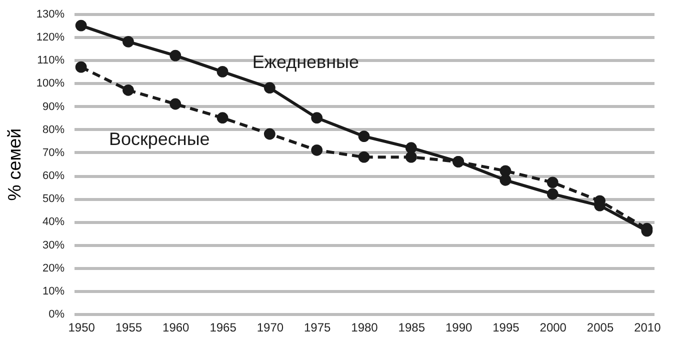 This screenshot has width=682, height=346. What do you see at coordinates (128, 327) in the screenshot?
I see `x-tick-label: 1955` at bounding box center [128, 327].